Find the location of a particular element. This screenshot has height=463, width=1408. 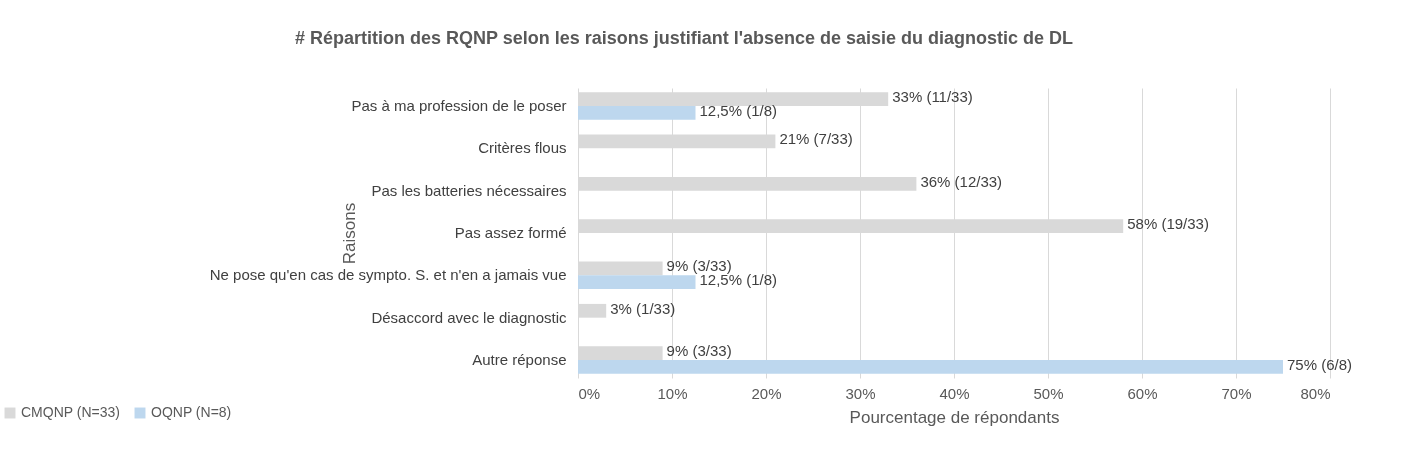

x-tick-label: 30% is located at coordinates (860, 393).